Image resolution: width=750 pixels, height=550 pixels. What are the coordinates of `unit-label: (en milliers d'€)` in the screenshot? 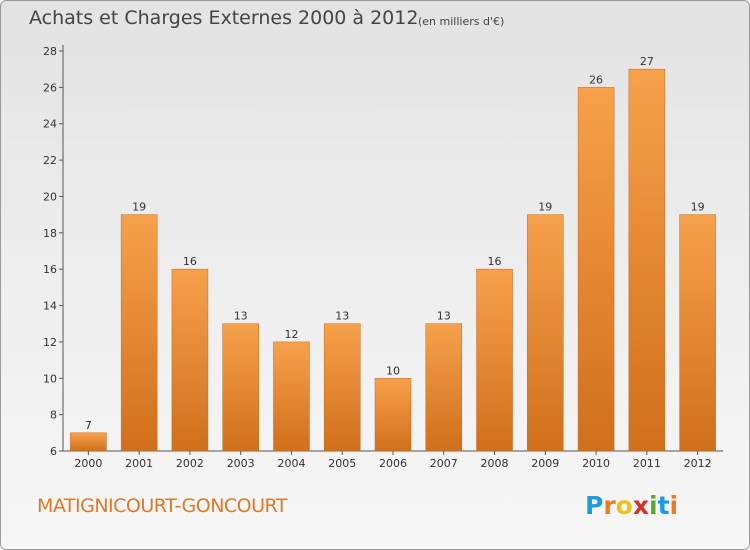 It's located at (461, 21).